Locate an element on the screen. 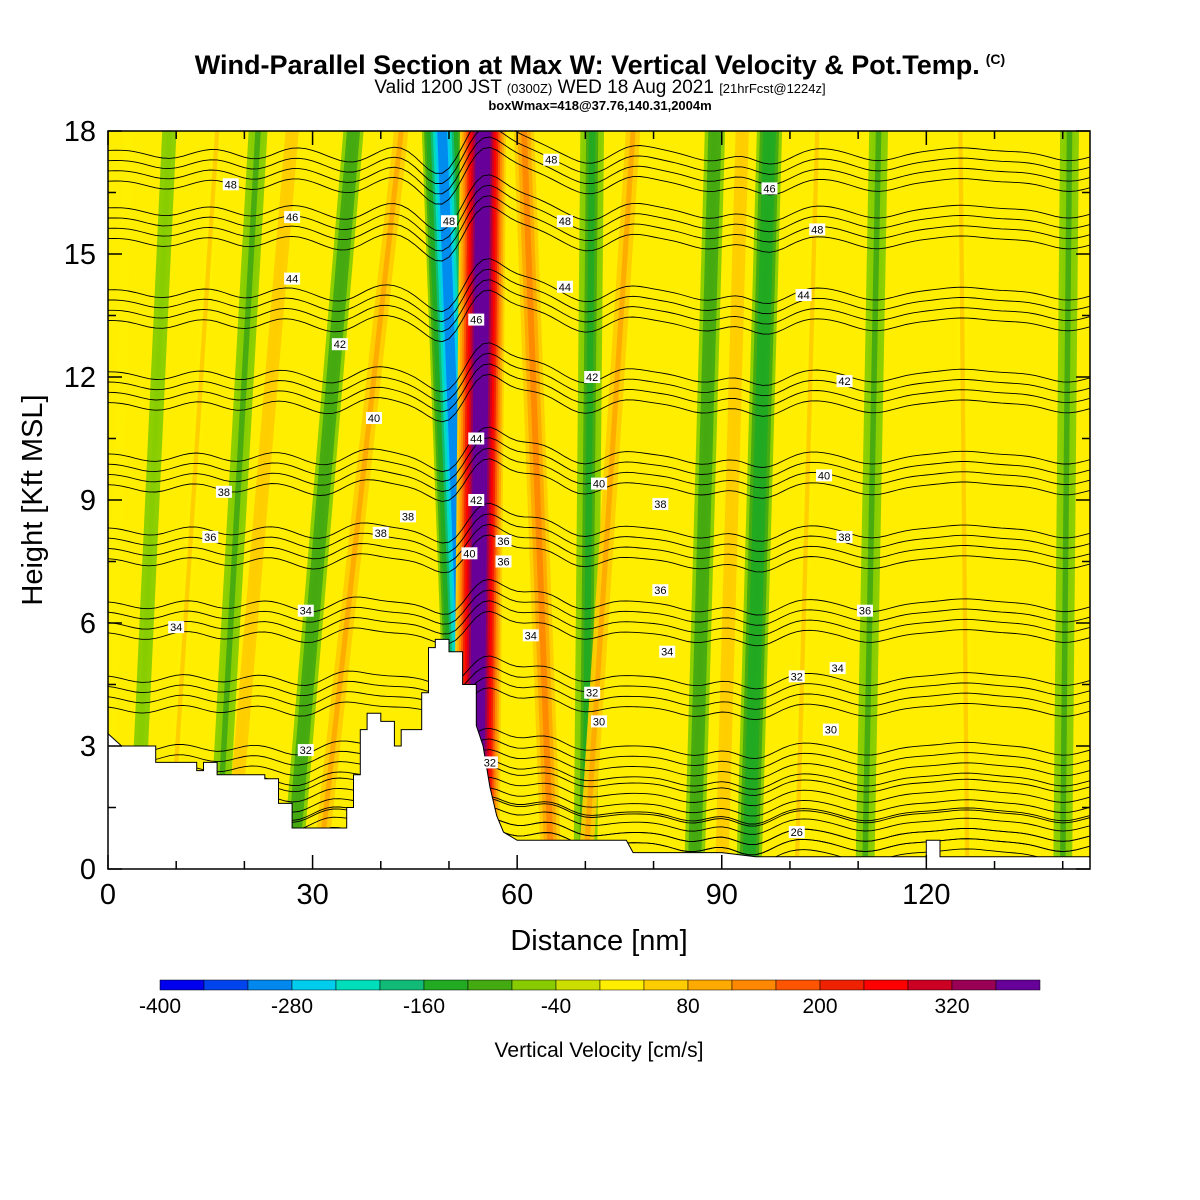 The width and height of the screenshot is (1200, 1200). contour-label-10: 34 is located at coordinates (176, 627).